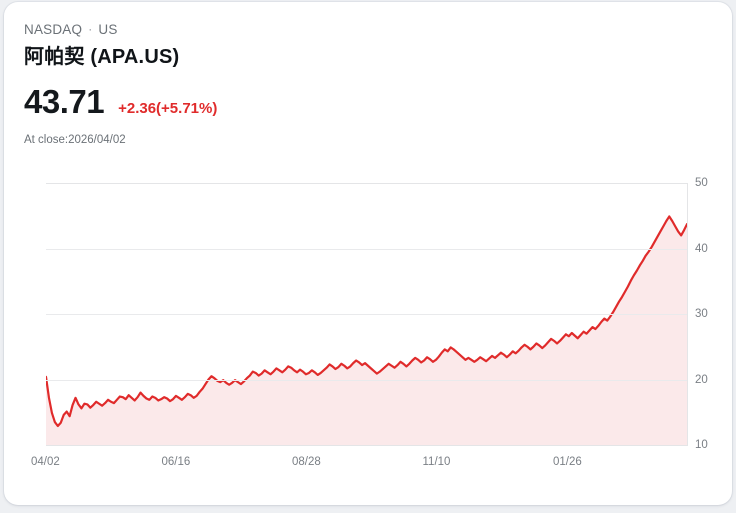 This screenshot has width=736, height=513. I want to click on exchange-region-row: NASDAQ · US, so click(324, 29).